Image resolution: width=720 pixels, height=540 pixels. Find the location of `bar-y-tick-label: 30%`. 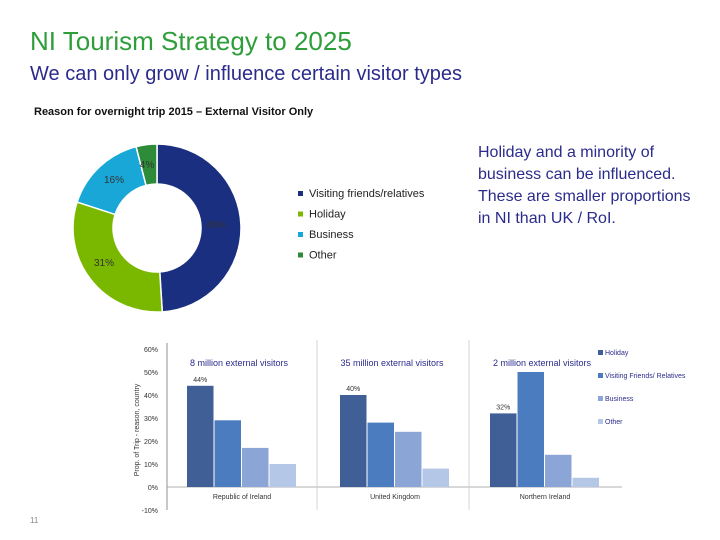

bar-y-tick-label: 30% is located at coordinates (151, 419).